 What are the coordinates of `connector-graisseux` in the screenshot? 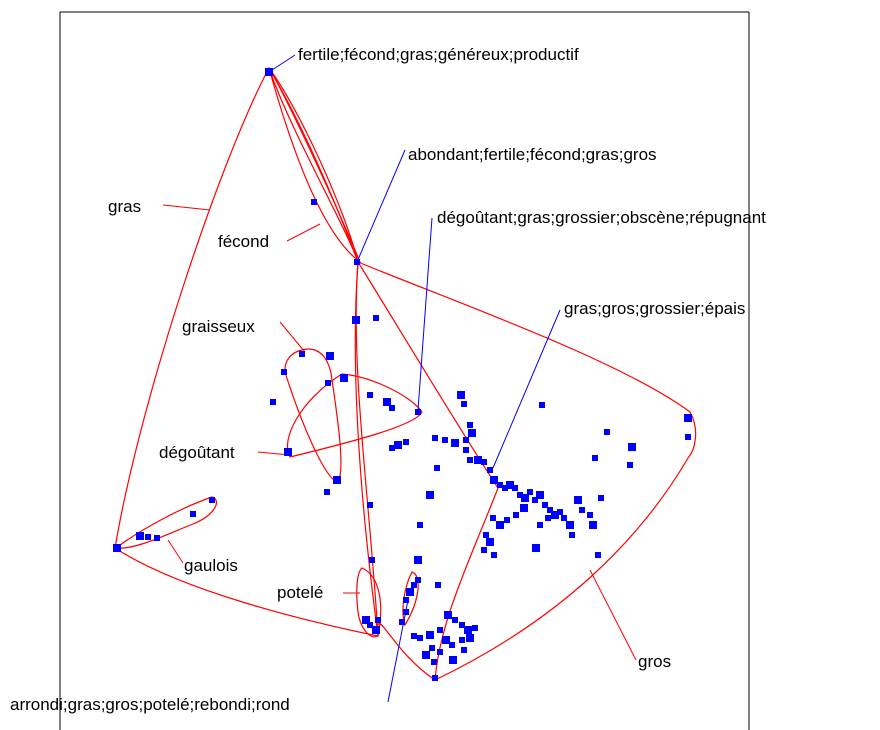 It's located at (292, 337).